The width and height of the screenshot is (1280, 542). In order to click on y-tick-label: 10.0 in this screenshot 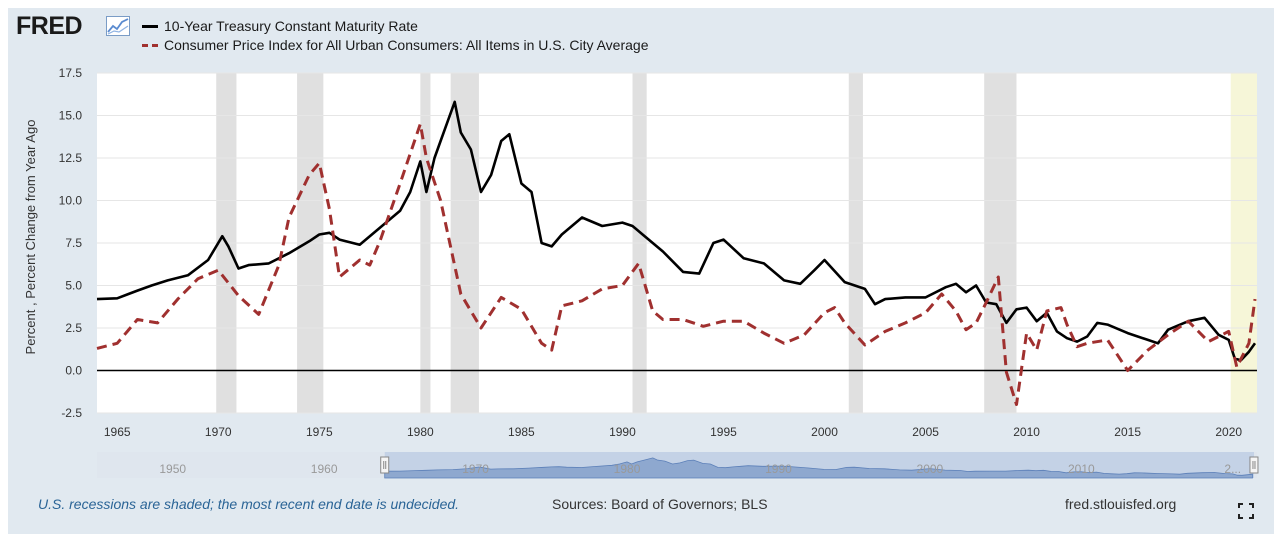, I will do `click(71, 201)`.